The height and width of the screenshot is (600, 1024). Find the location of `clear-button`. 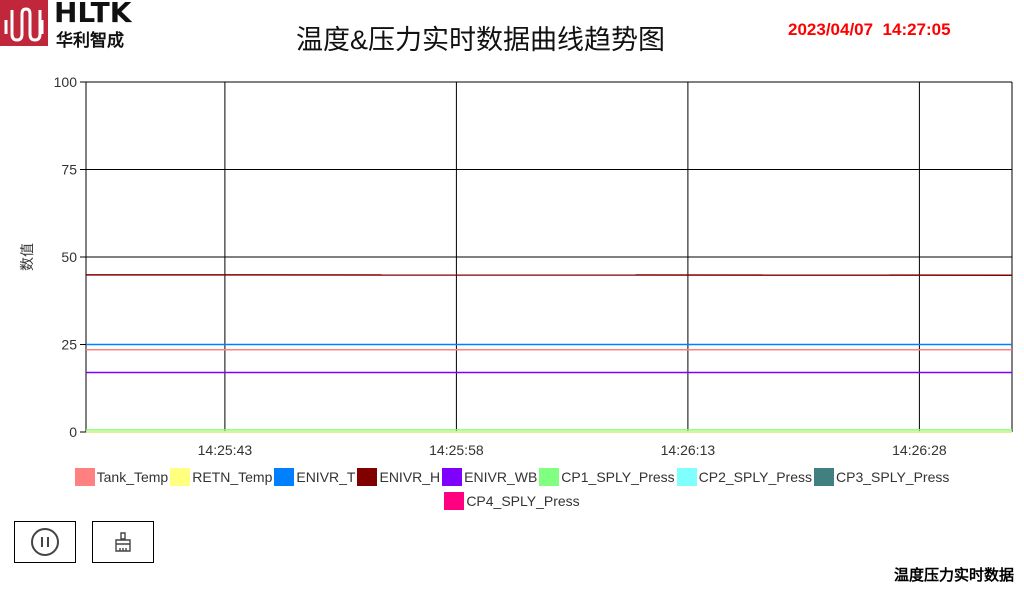

clear-button is located at coordinates (123, 542).